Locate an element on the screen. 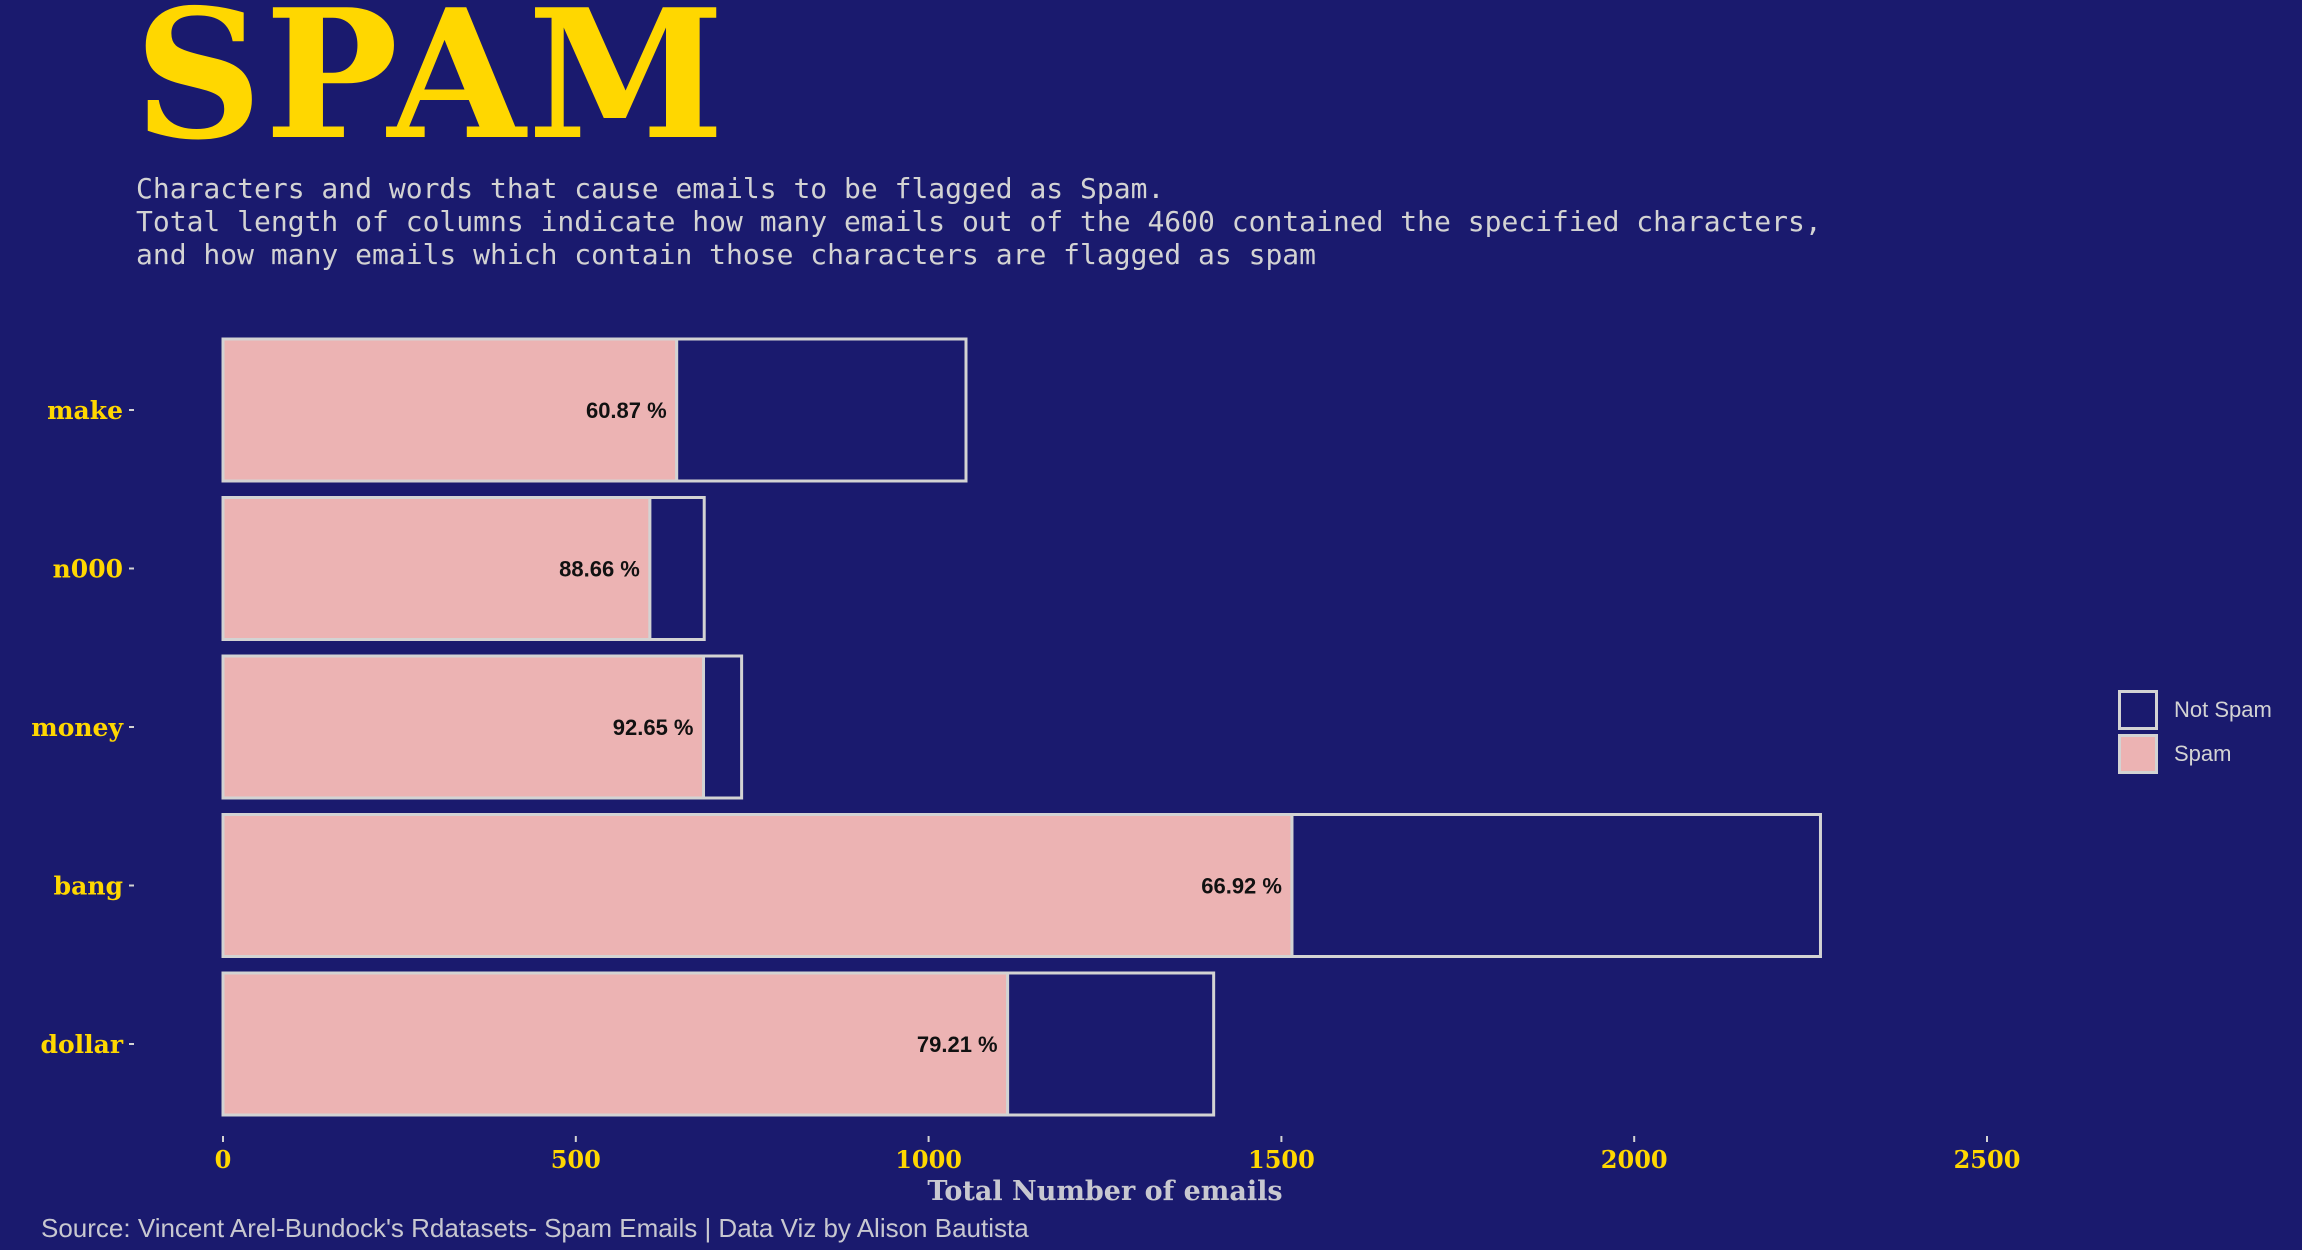  data-label-dollar: 79.21 % is located at coordinates (957, 1044).